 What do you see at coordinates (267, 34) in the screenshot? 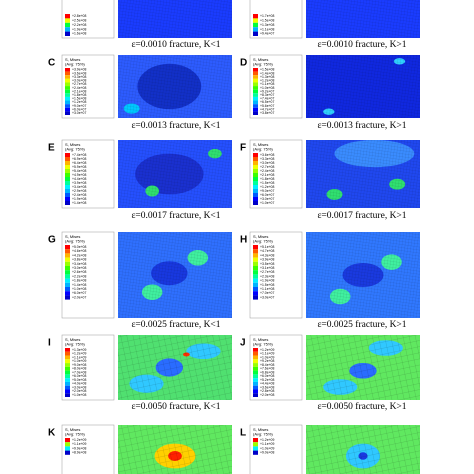
I see `legend-value: +9.4e+07` at bounding box center [267, 34].